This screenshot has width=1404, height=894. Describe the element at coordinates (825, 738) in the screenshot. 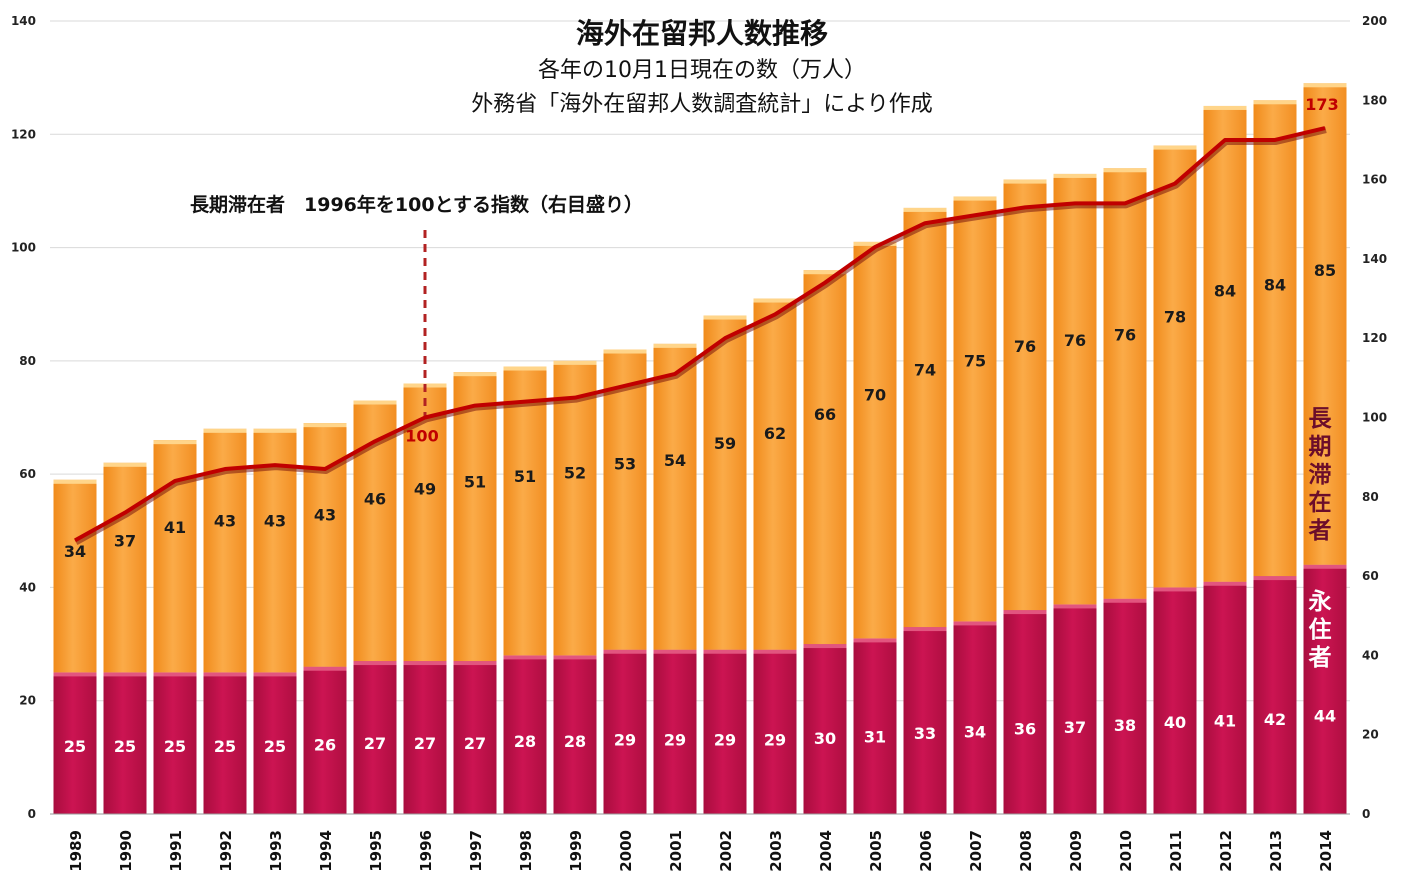

I see `data-label-permanent: 30` at that location.